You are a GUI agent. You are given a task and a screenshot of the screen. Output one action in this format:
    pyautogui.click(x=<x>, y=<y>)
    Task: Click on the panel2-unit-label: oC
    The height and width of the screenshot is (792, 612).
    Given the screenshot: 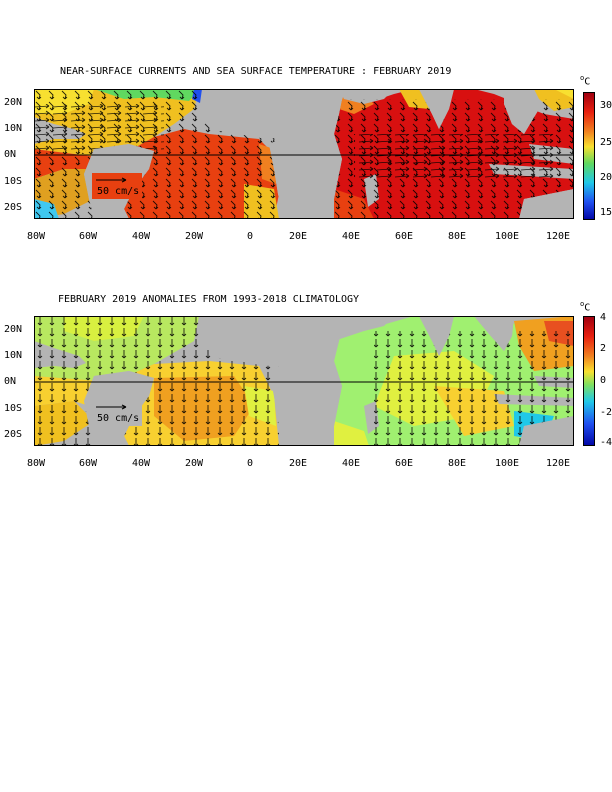 What is the action you would take?
    pyautogui.click(x=585, y=307)
    